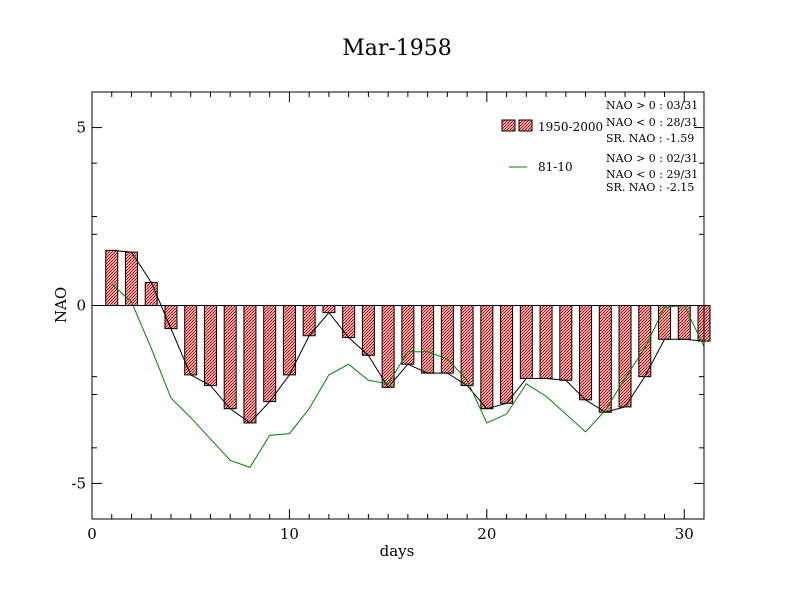 The image size is (792, 612). Describe the element at coordinates (397, 48) in the screenshot. I see `chart-title: Mar-1958` at that location.